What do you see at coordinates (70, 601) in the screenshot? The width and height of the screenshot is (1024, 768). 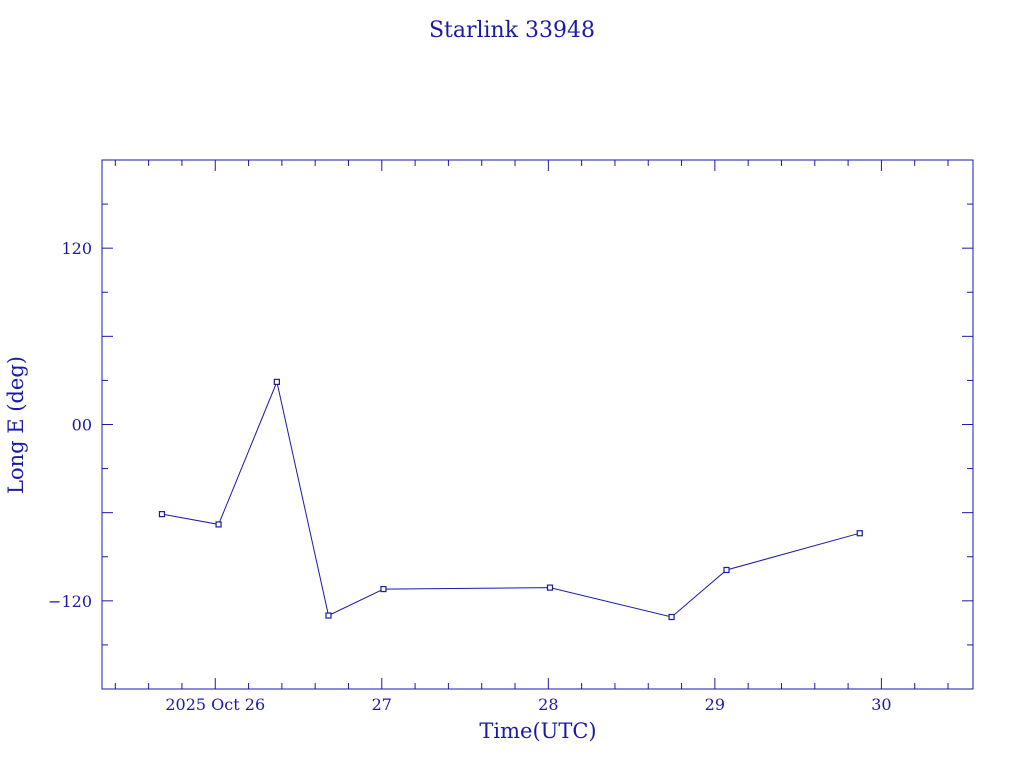 I see `y-tick-label: −120` at bounding box center [70, 601].